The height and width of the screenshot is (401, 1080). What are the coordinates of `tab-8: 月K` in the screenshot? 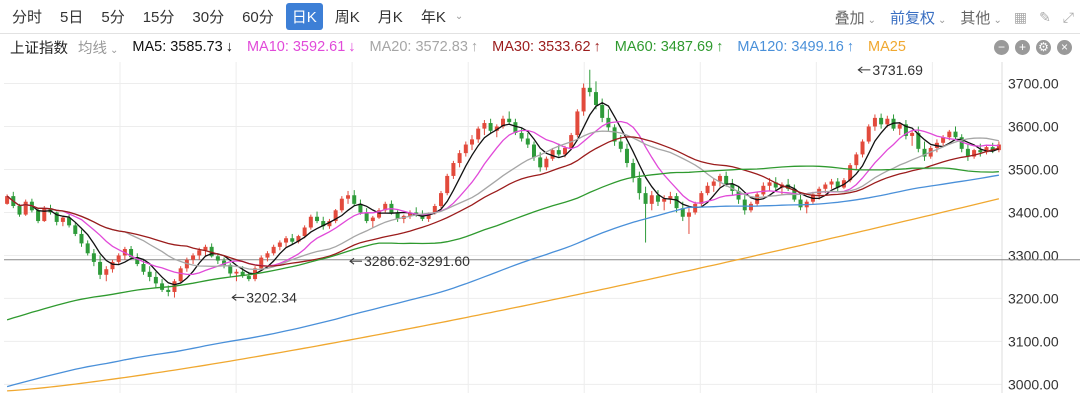 It's located at (390, 17).